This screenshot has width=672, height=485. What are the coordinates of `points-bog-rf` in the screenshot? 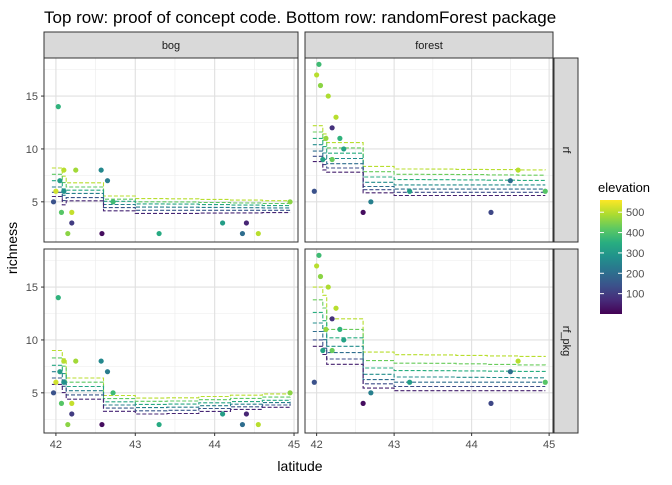 It's located at (171, 170).